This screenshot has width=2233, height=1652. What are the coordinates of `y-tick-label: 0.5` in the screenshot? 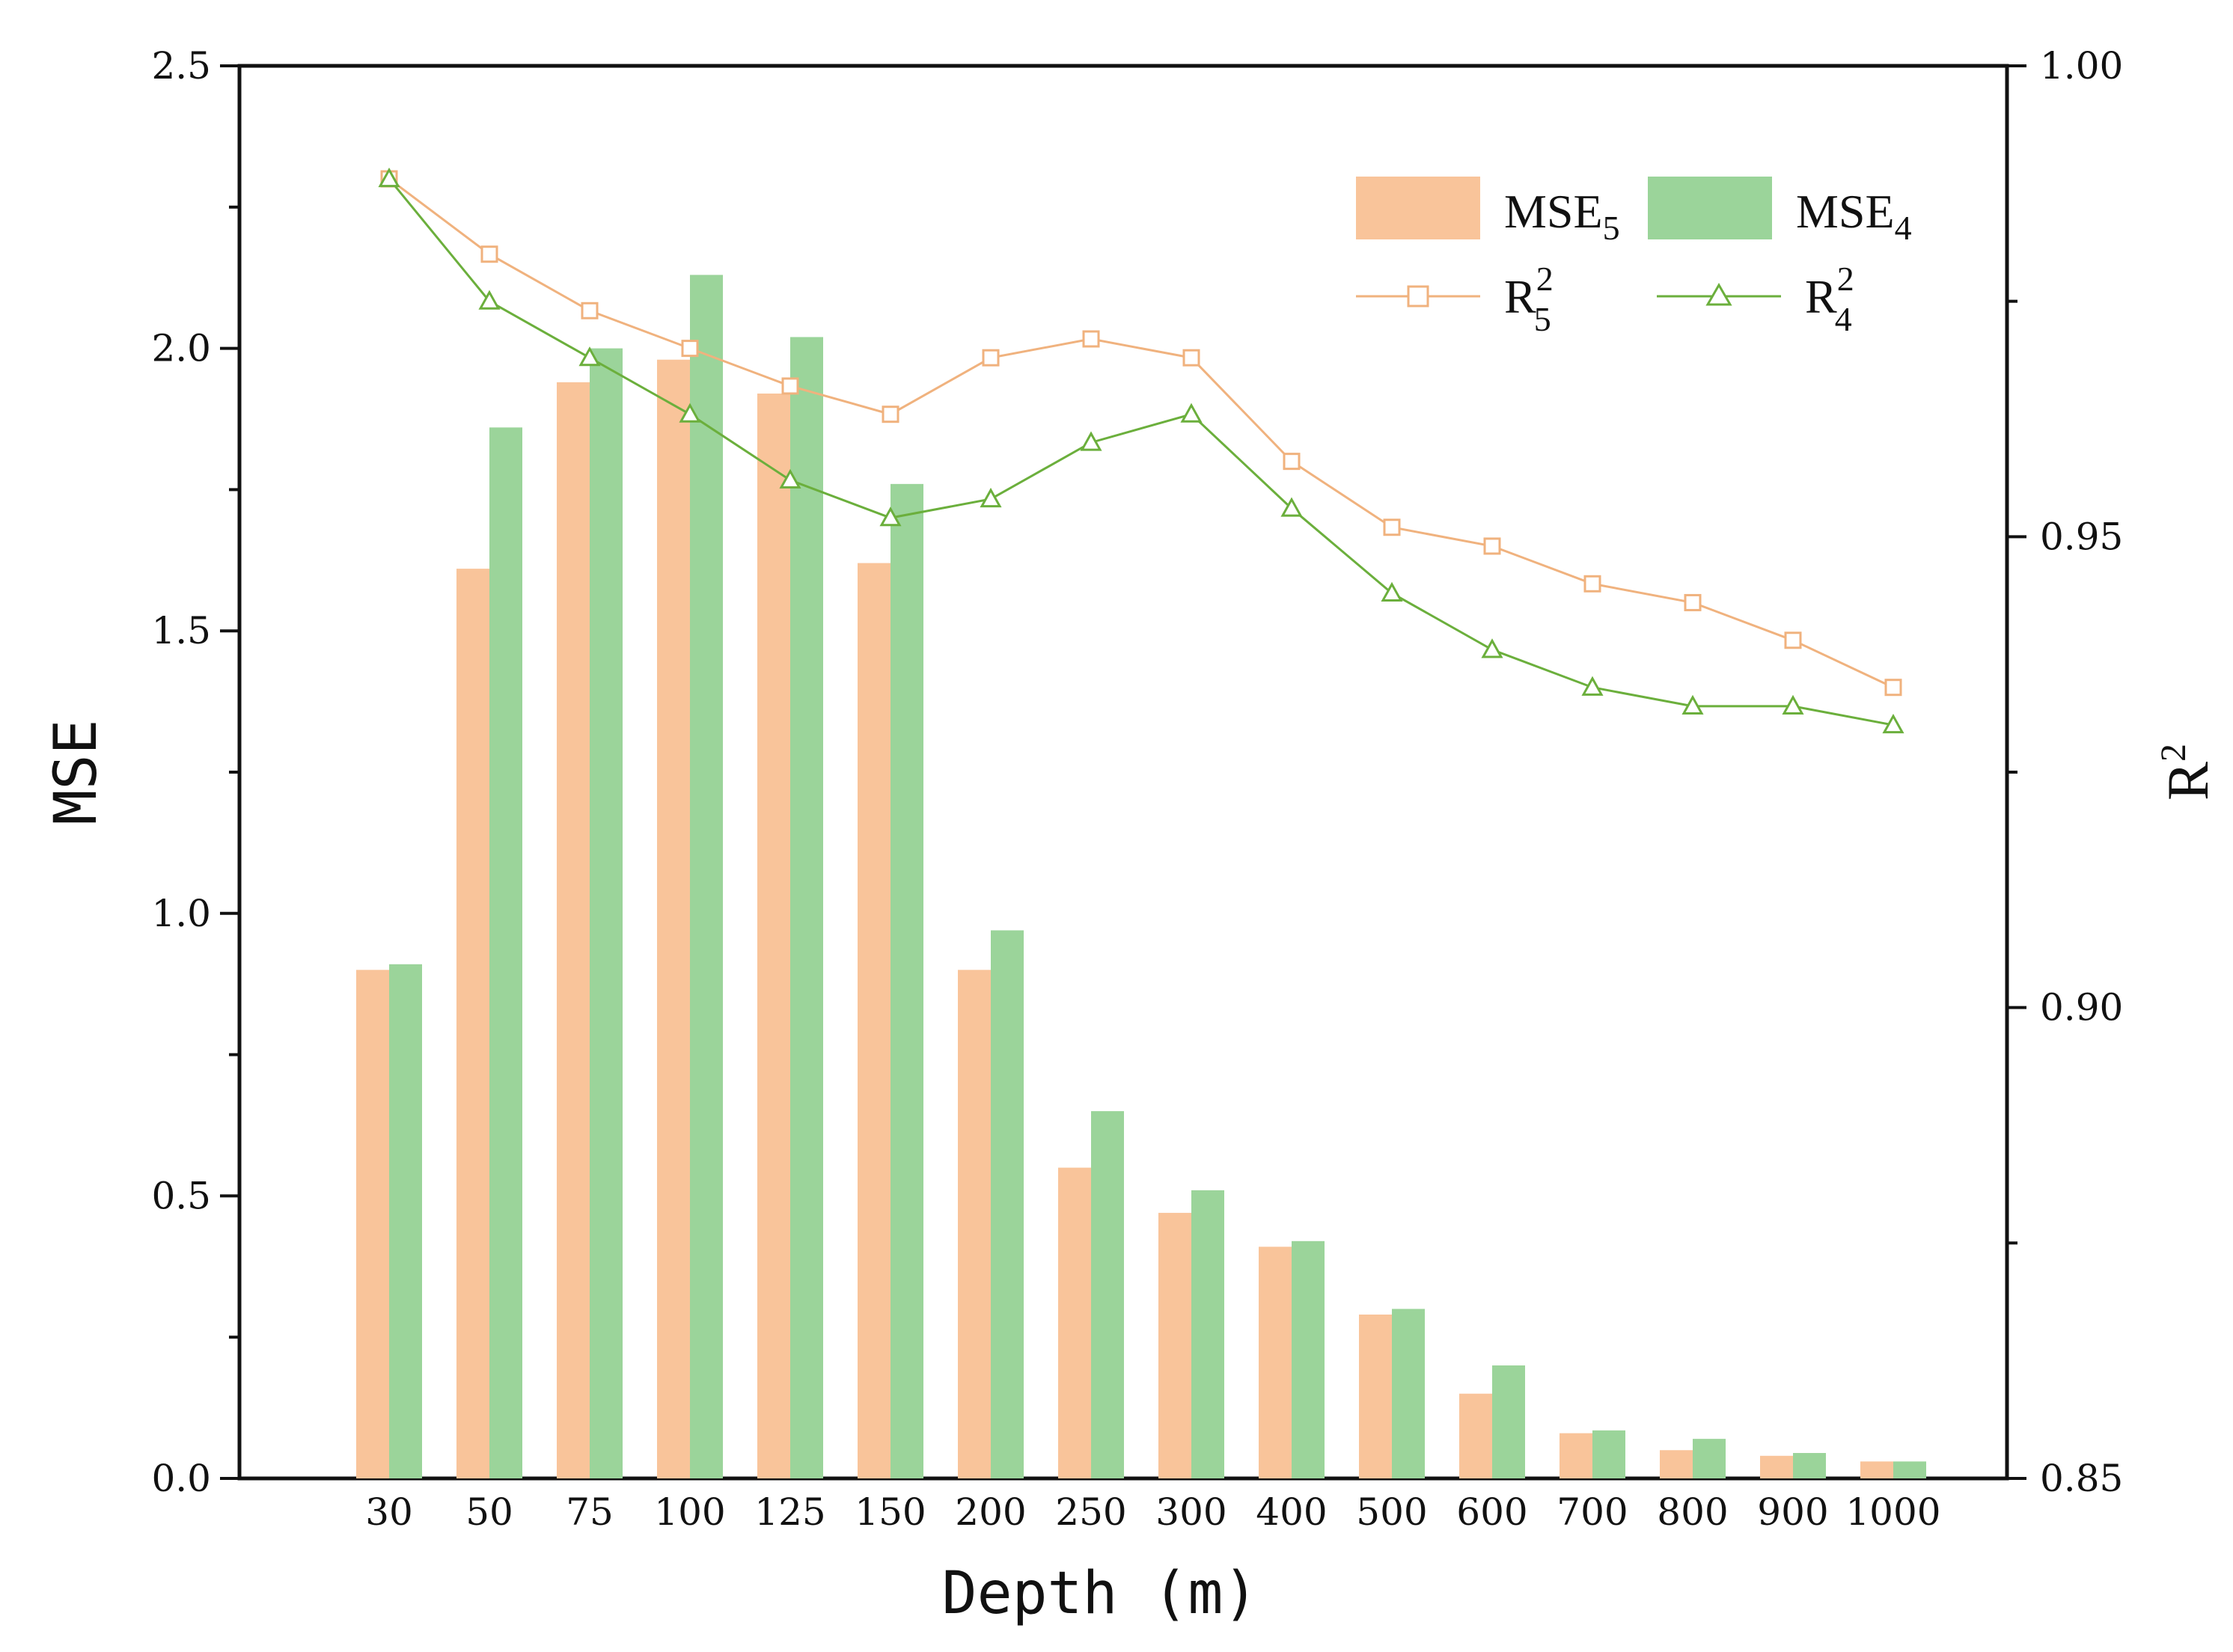 It's located at (181, 1195).